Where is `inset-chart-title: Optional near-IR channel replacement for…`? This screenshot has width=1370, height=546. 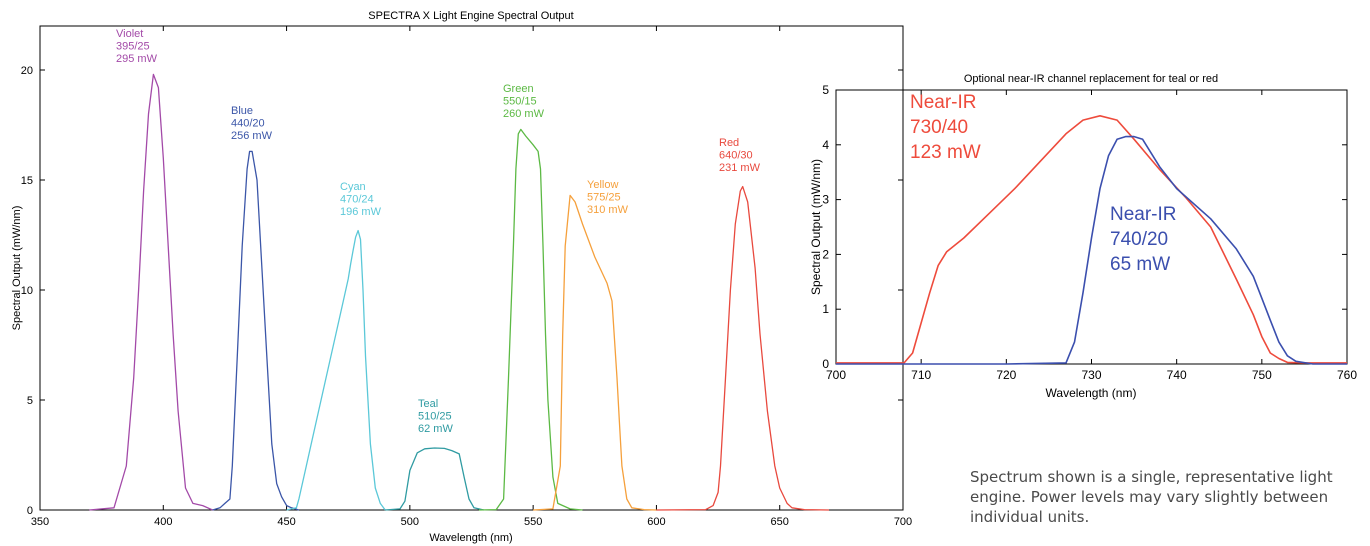 inset-chart-title: Optional near-IR channel replacement for… is located at coordinates (1091, 79).